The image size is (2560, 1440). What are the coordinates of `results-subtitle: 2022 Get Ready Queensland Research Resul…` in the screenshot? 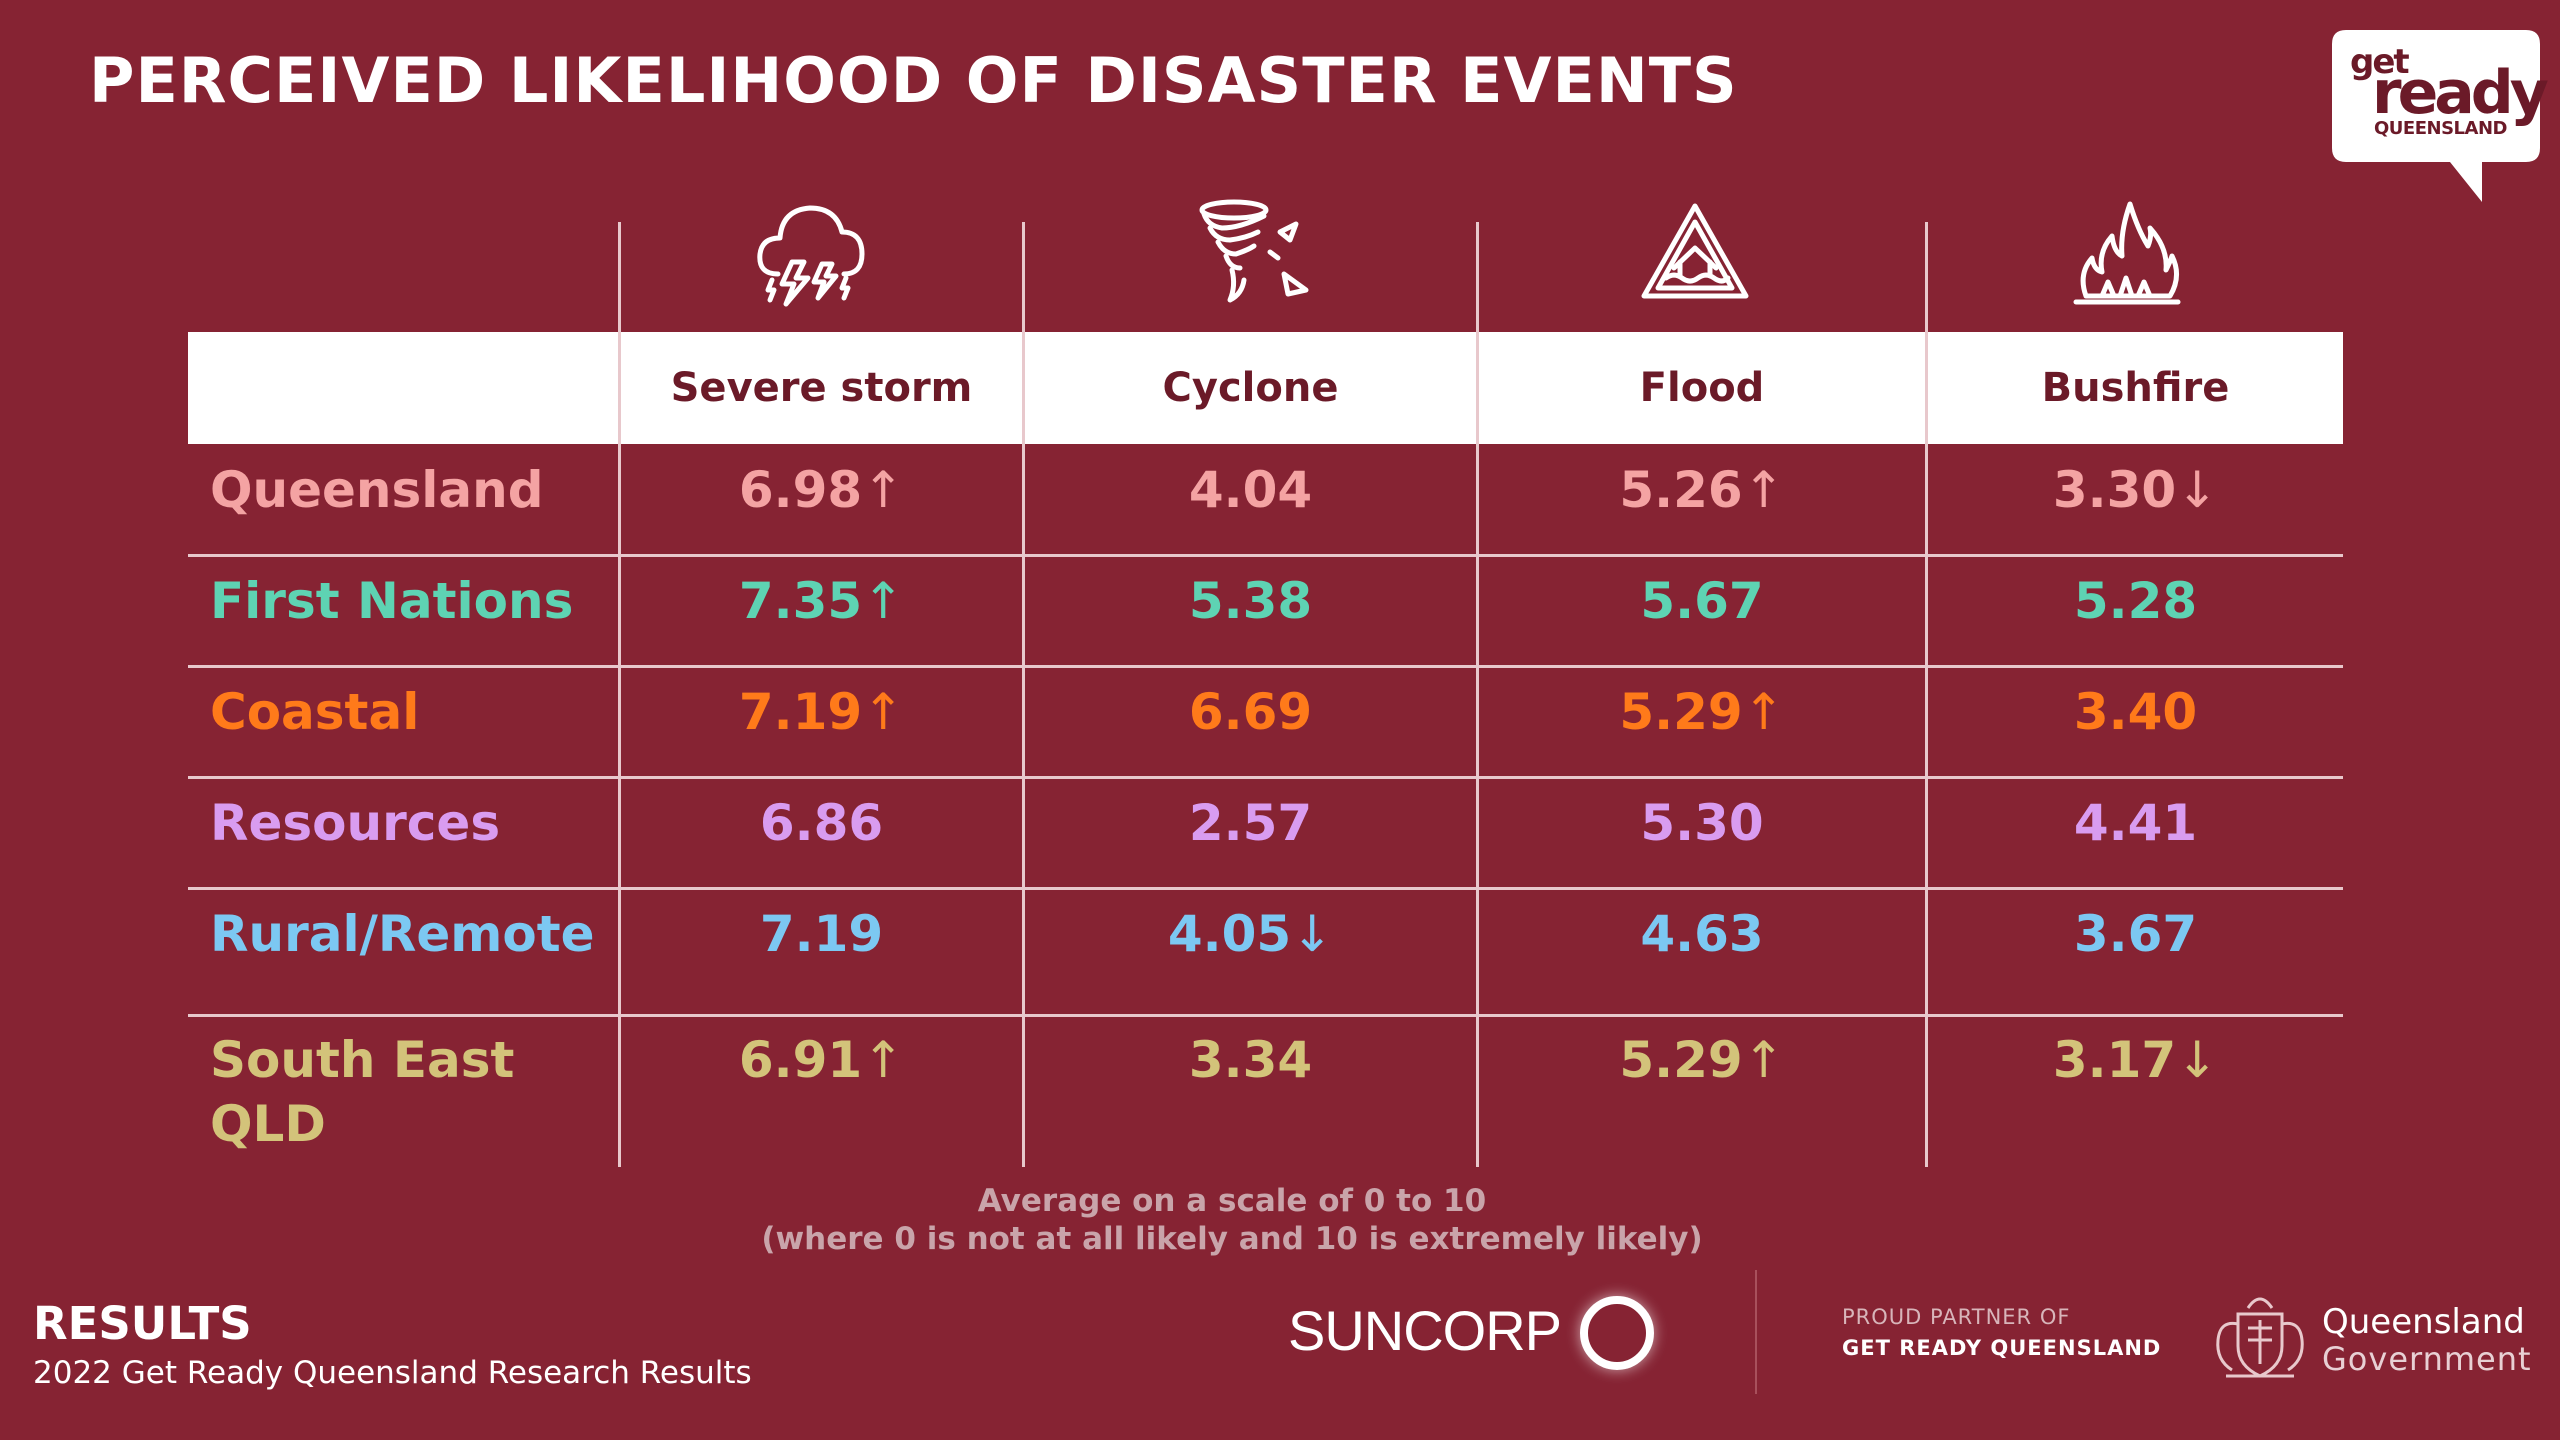 It's located at (392, 1373).